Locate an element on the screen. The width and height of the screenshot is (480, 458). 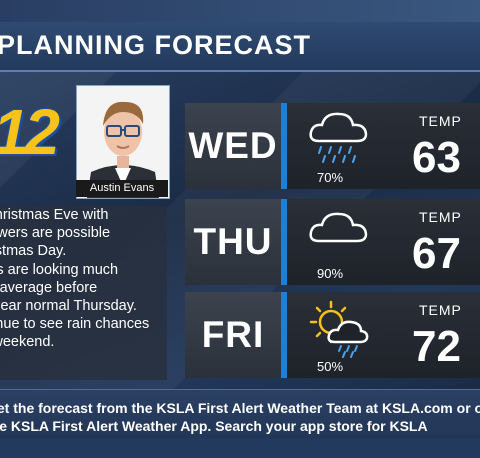
title-band is located at coordinates (240, 47).